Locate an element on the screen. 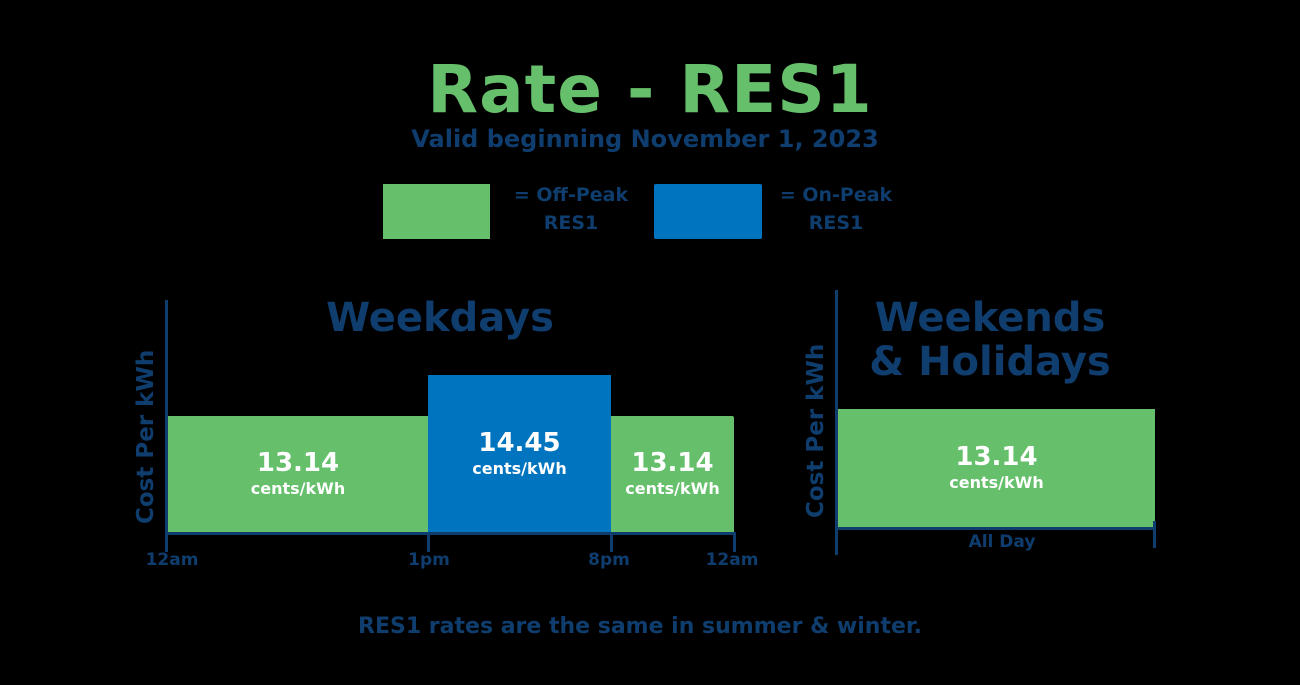 The image size is (1300, 685). tick-label-8pm: 8pm is located at coordinates (609, 560).